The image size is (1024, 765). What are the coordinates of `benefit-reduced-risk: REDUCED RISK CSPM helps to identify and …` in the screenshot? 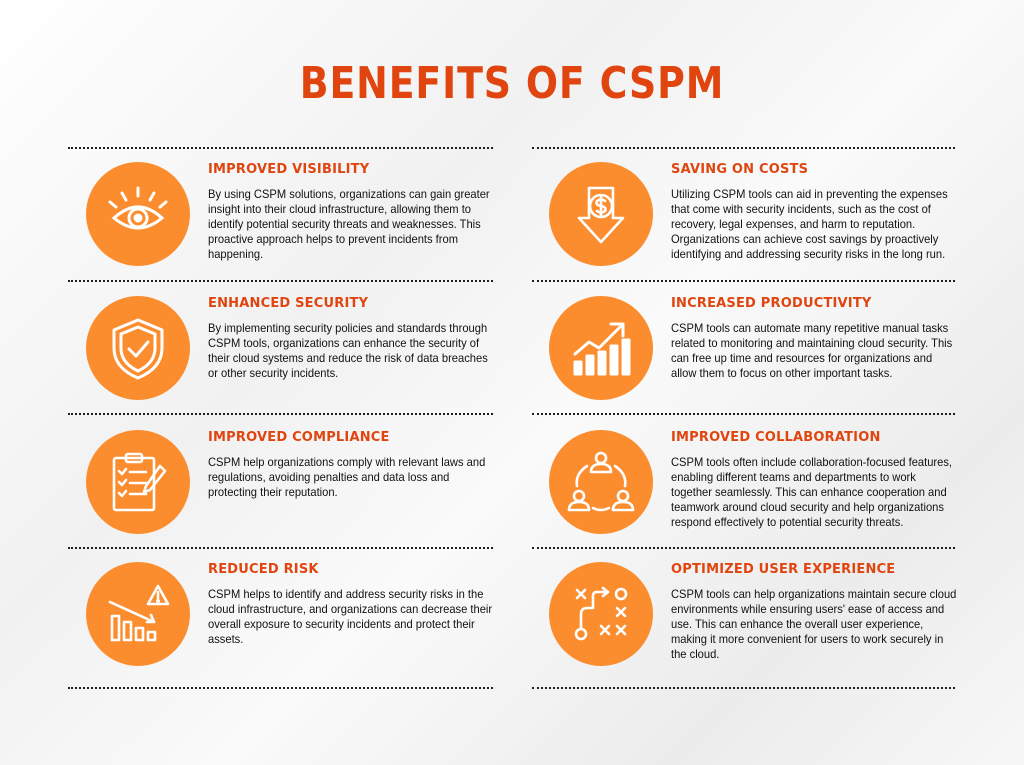 It's located at (289, 617).